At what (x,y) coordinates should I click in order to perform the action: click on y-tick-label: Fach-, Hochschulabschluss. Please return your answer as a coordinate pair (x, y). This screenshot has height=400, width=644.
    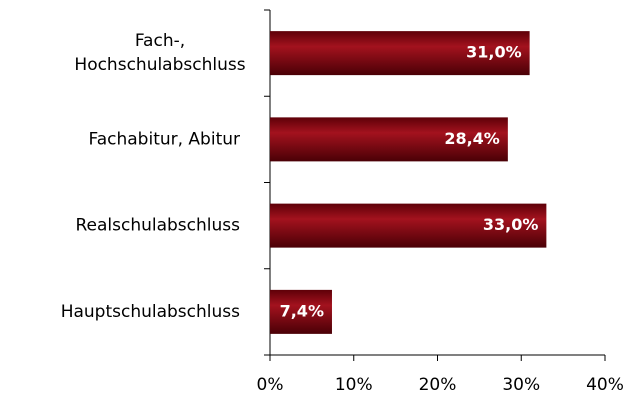
    Looking at the image, I should click on (159, 53).